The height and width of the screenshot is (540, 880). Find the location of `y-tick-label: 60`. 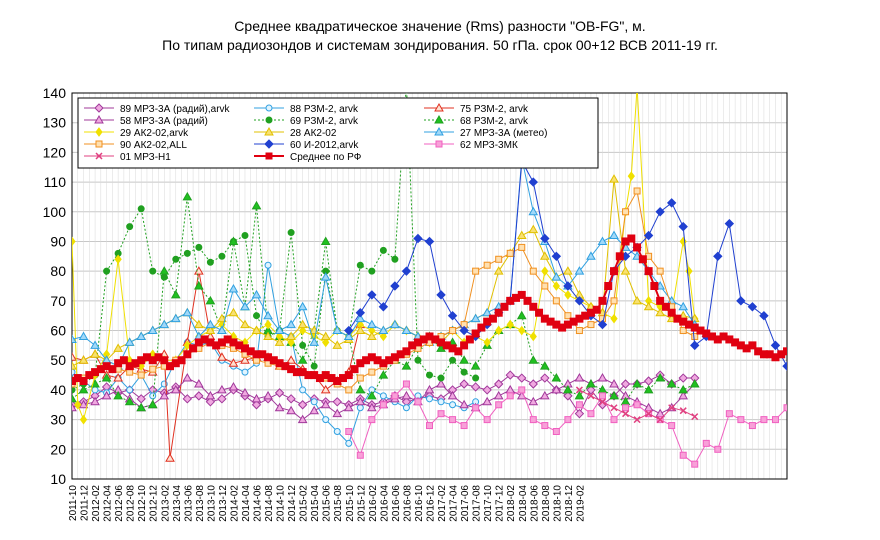

y-tick-label: 60 is located at coordinates (58, 331).